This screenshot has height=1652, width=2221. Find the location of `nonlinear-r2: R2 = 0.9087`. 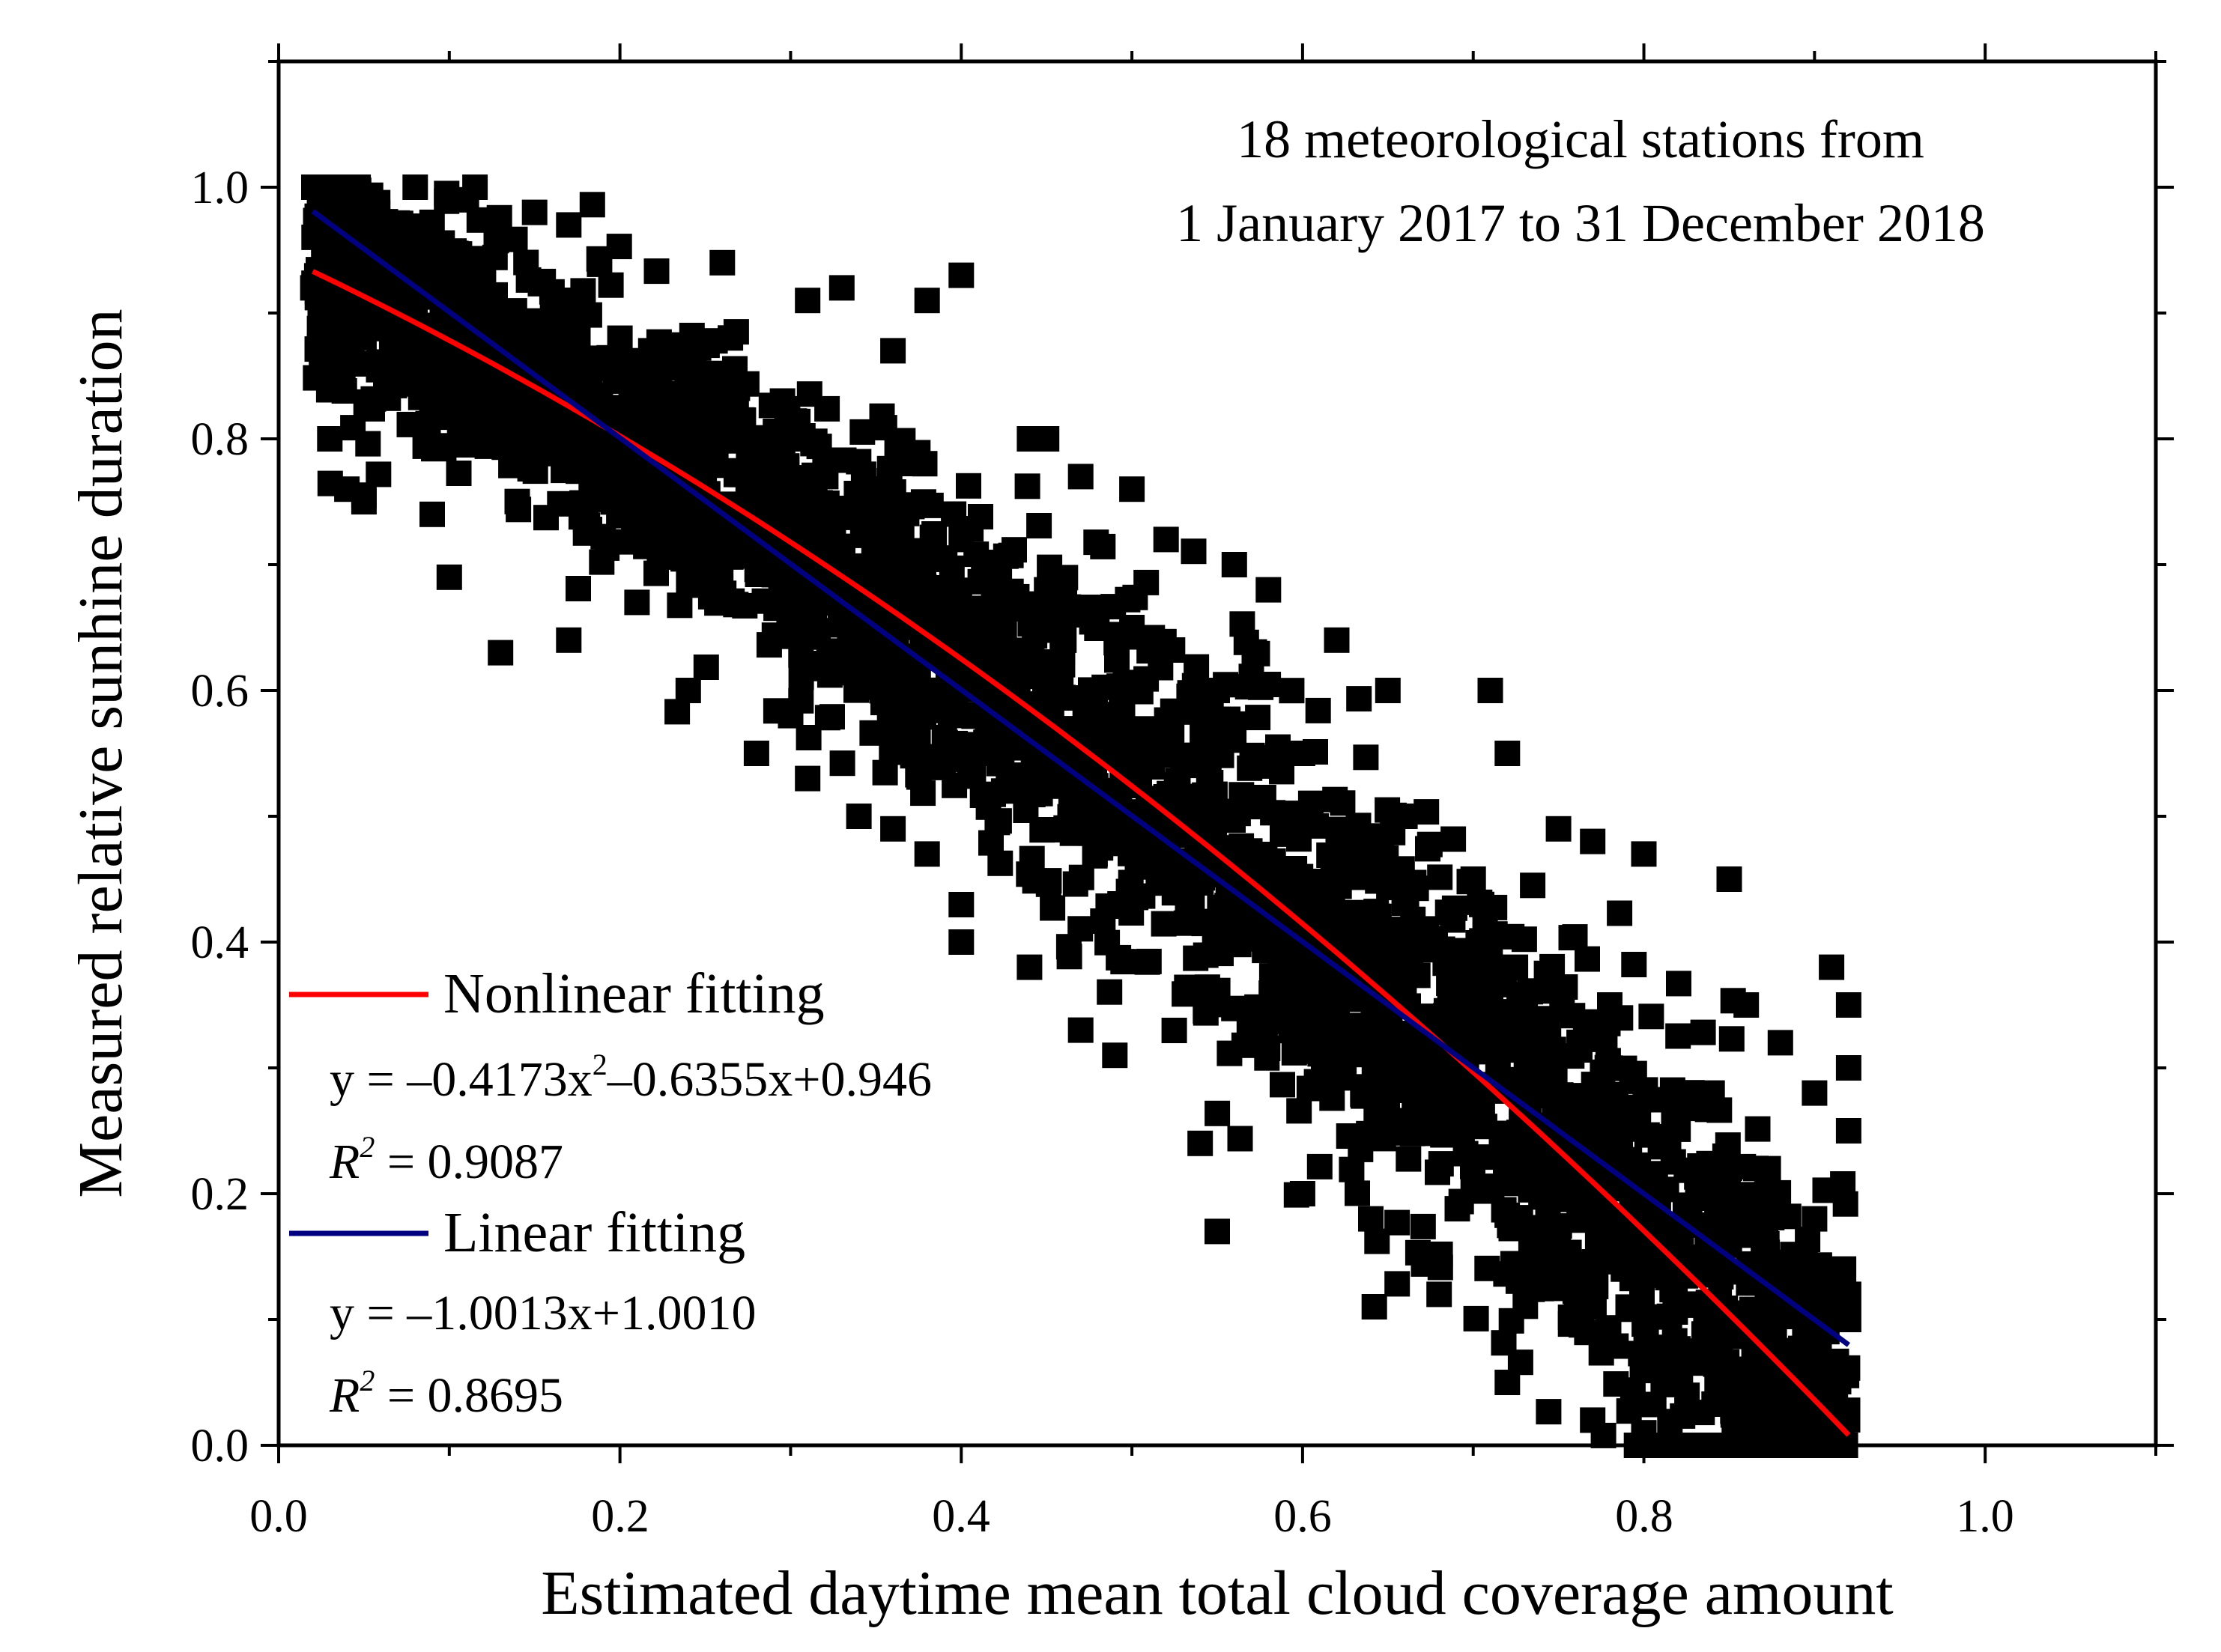

nonlinear-r2: R2 = 0.9087 is located at coordinates (446, 1160).